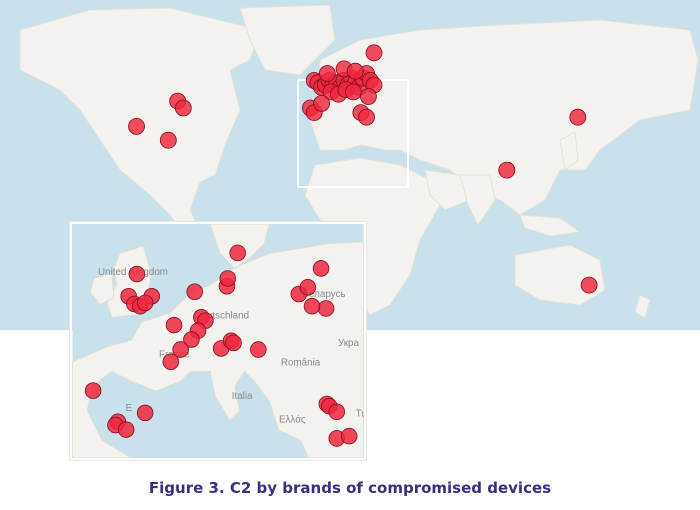  I want to click on arabia, so click(447, 190).